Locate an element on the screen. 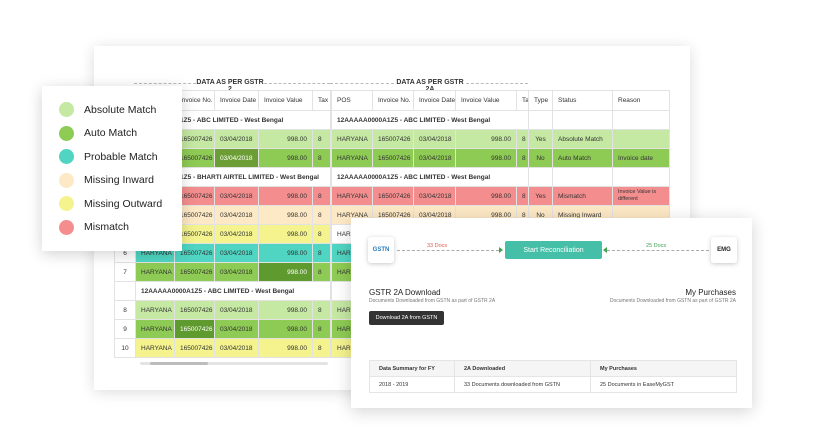 Image resolution: width=822 pixels, height=447 pixels. status-cell: Auto Match is located at coordinates (582, 158).